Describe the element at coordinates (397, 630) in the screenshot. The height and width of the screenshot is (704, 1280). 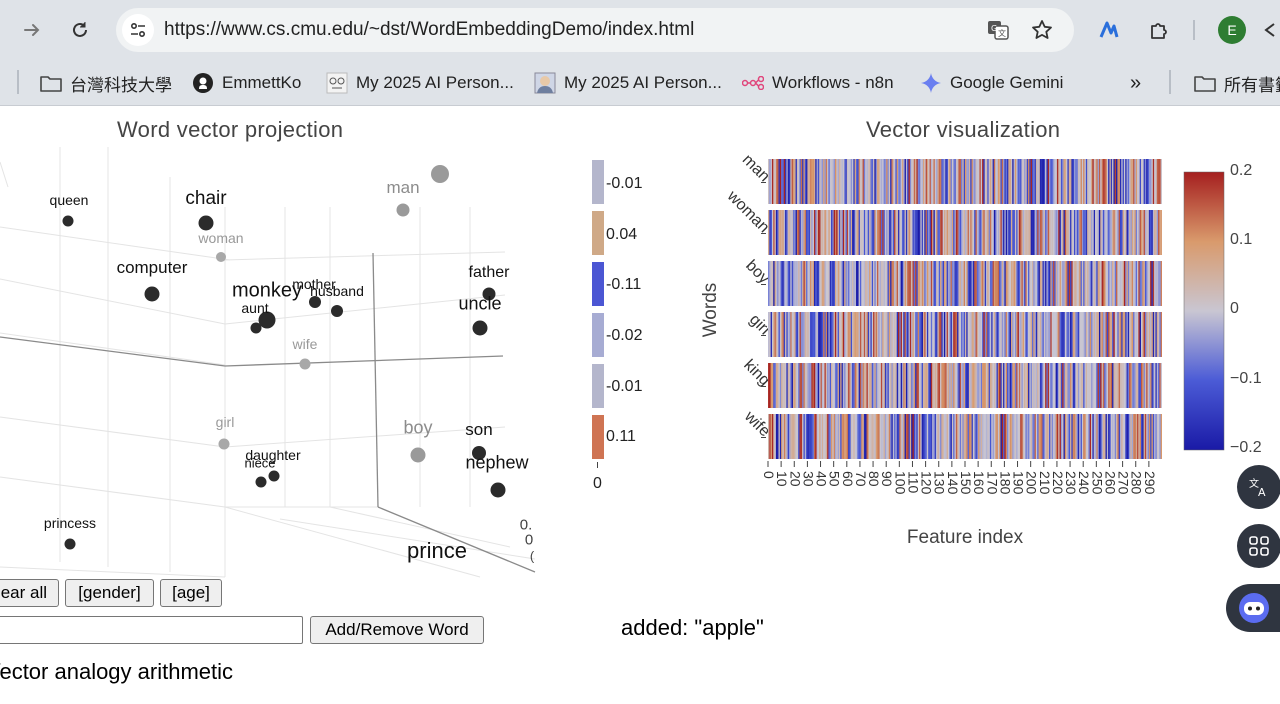
I see `add-remove-word-button: Add/Remove Word` at that location.